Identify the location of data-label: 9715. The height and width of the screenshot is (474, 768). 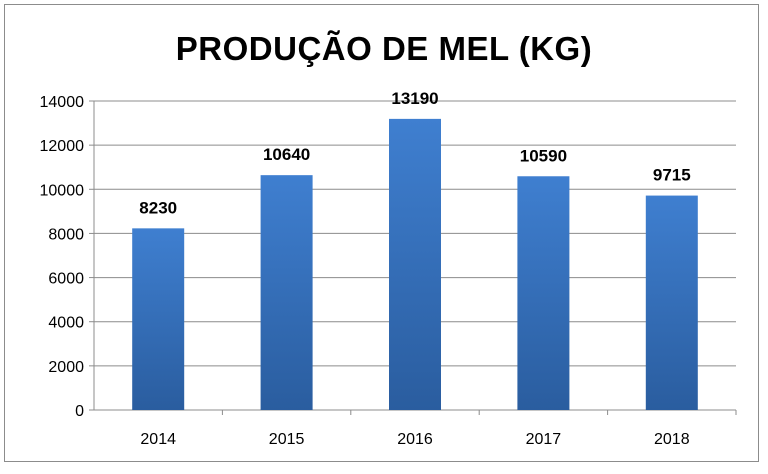
(672, 175).